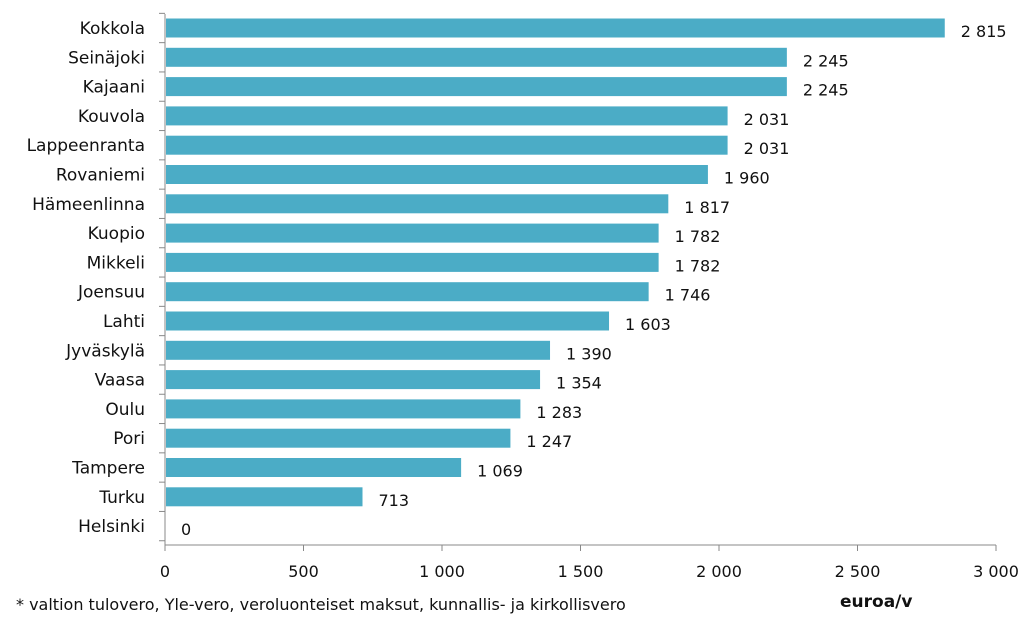 The image size is (1029, 617). Describe the element at coordinates (114, 88) in the screenshot. I see `category-label: Kajaani` at that location.